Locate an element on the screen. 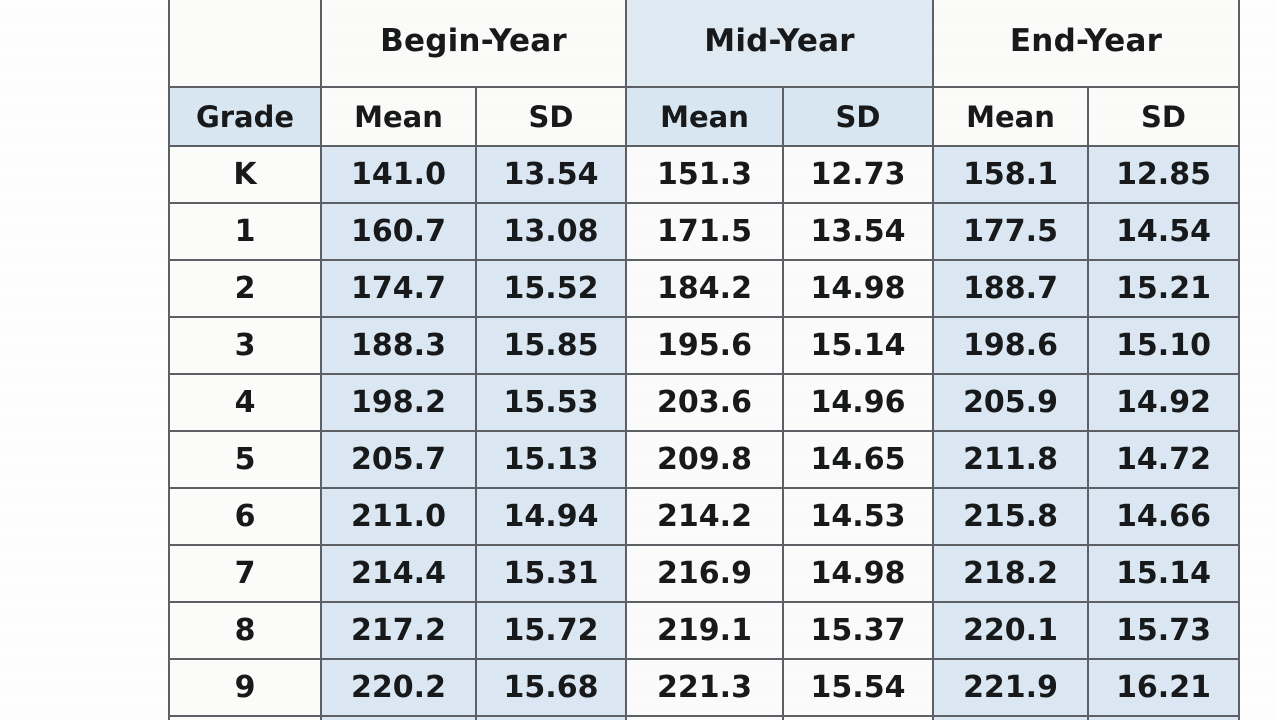  cell-end-sd: 15.73 is located at coordinates (1164, 630).